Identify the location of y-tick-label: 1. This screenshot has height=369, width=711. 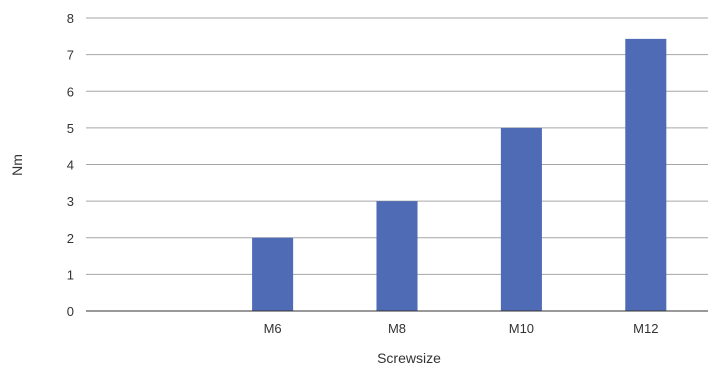
(70, 274).